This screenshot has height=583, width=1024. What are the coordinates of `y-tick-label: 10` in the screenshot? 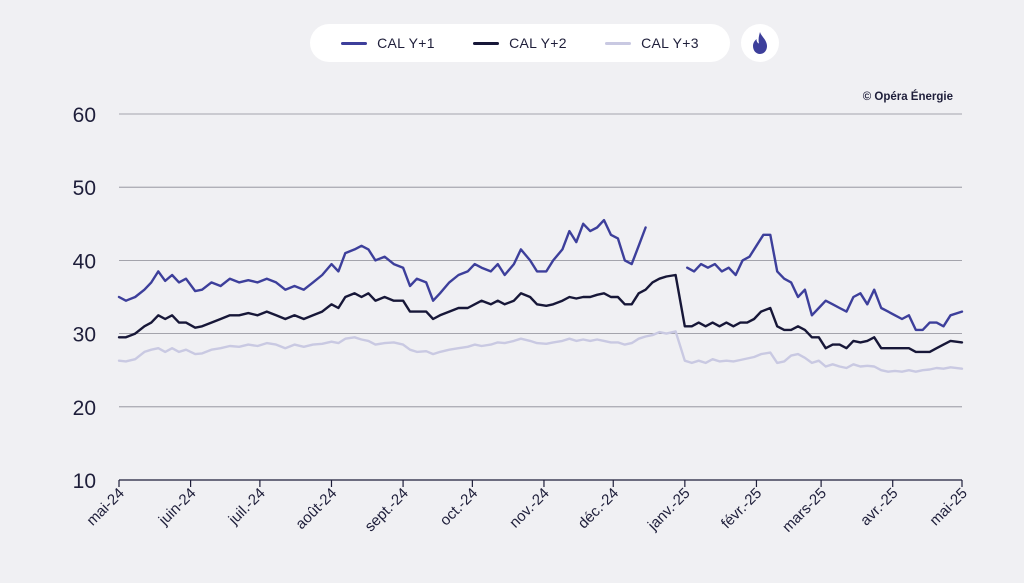 It's located at (84, 481).